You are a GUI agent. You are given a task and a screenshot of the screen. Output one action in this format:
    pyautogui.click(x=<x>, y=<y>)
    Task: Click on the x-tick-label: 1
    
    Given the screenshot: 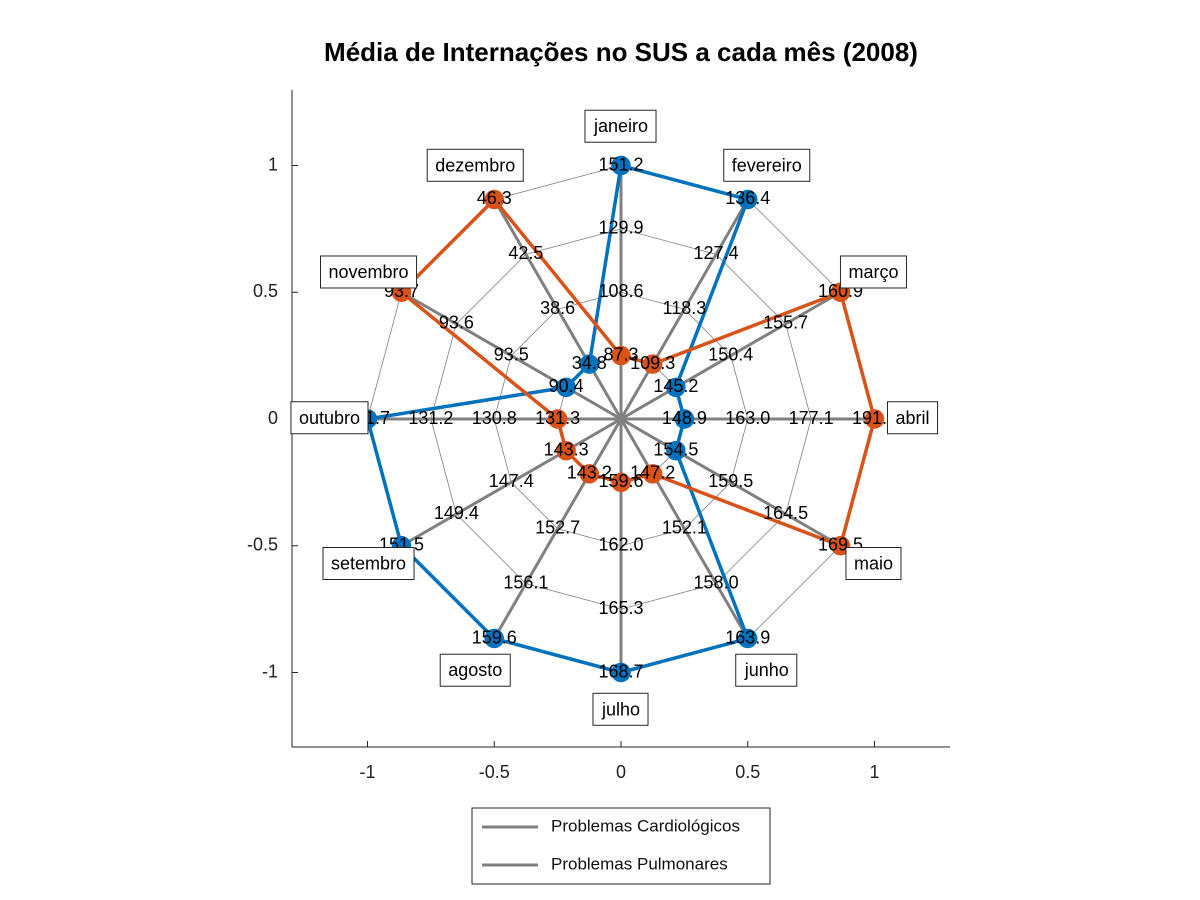 What is the action you would take?
    pyautogui.click(x=874, y=772)
    